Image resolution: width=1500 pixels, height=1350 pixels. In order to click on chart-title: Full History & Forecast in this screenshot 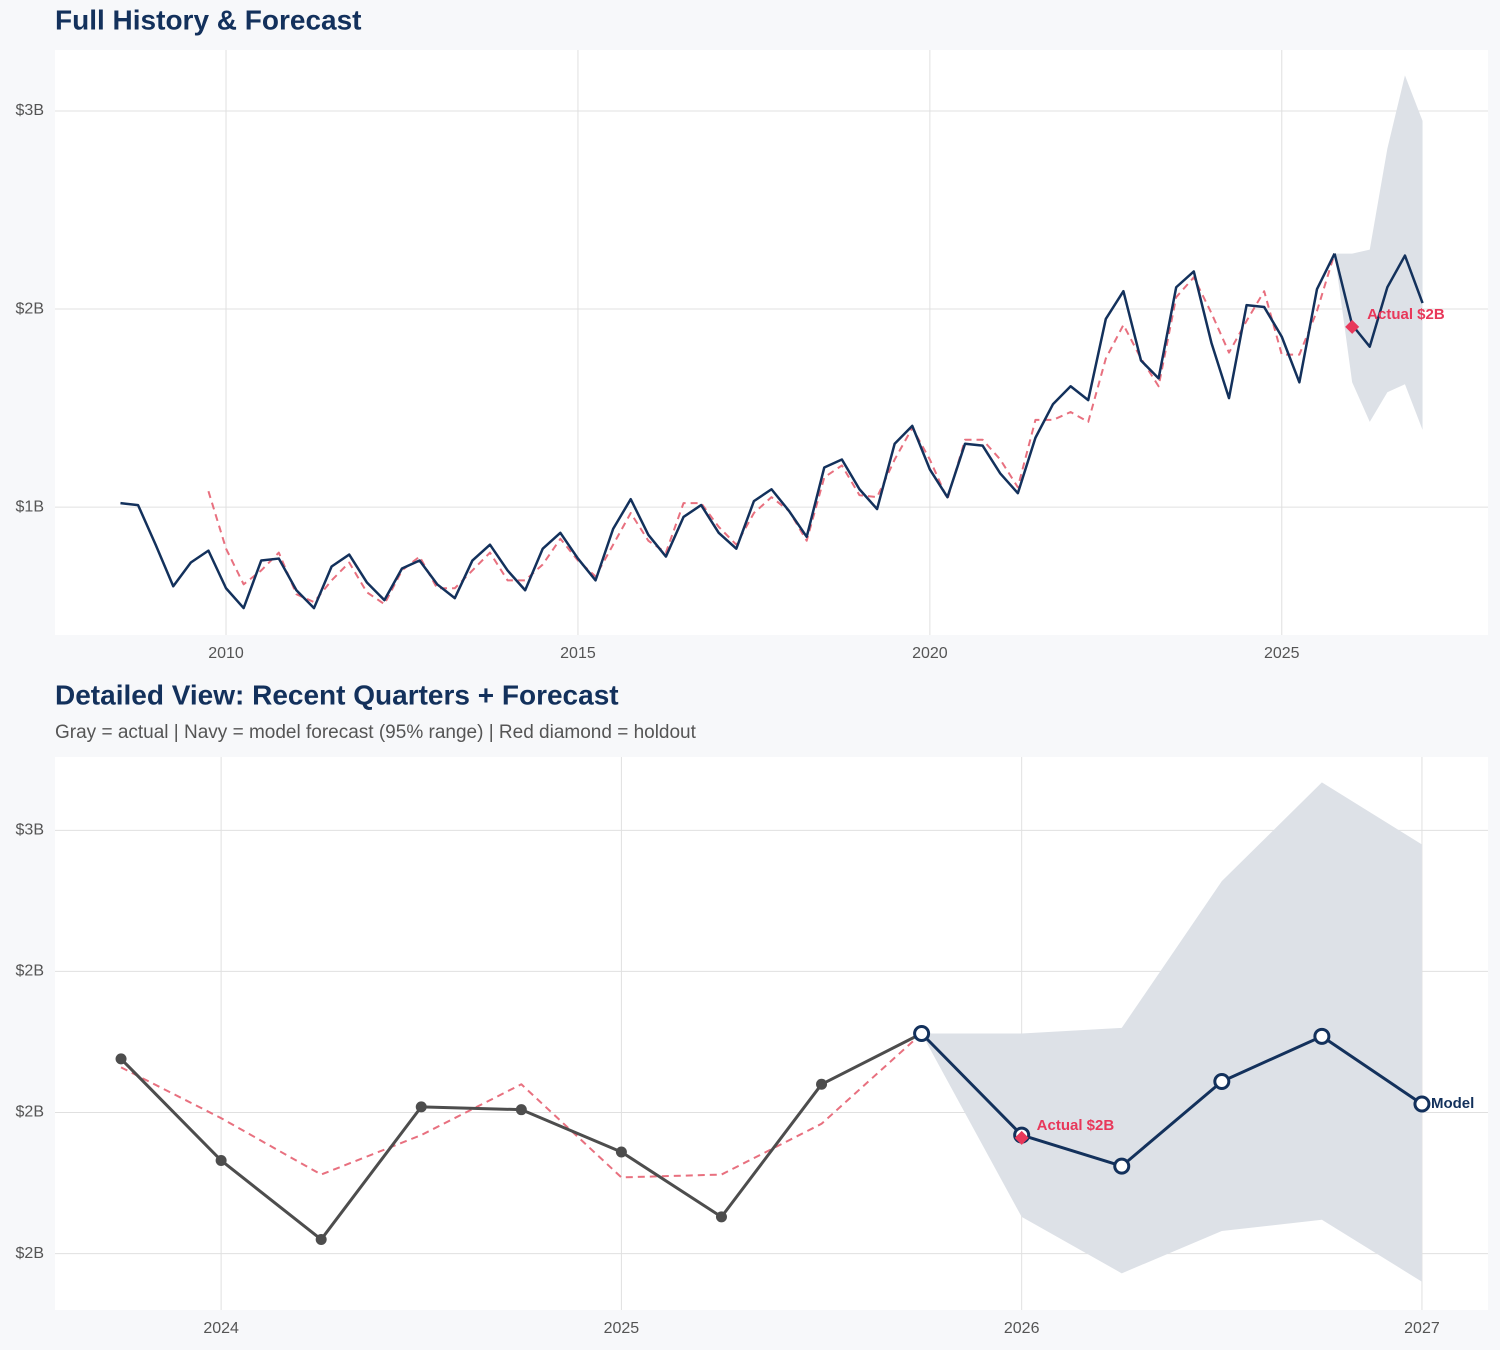, I will do `click(208, 19)`.